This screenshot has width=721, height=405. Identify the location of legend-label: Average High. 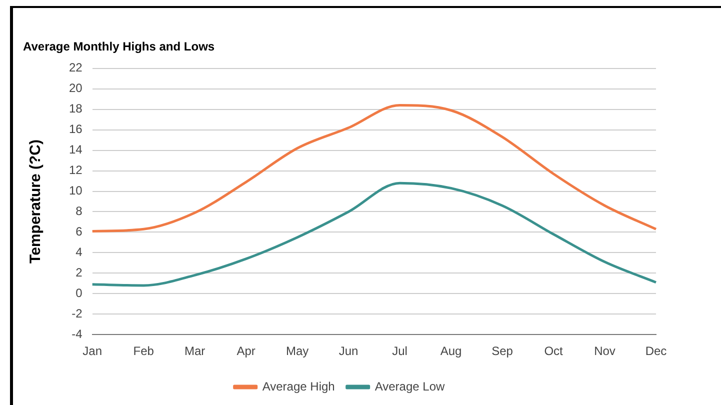
(298, 386).